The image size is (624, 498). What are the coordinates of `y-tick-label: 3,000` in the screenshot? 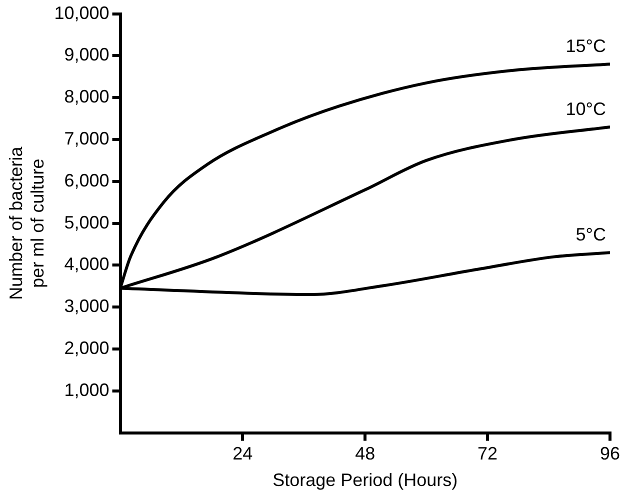 It's located at (87, 306).